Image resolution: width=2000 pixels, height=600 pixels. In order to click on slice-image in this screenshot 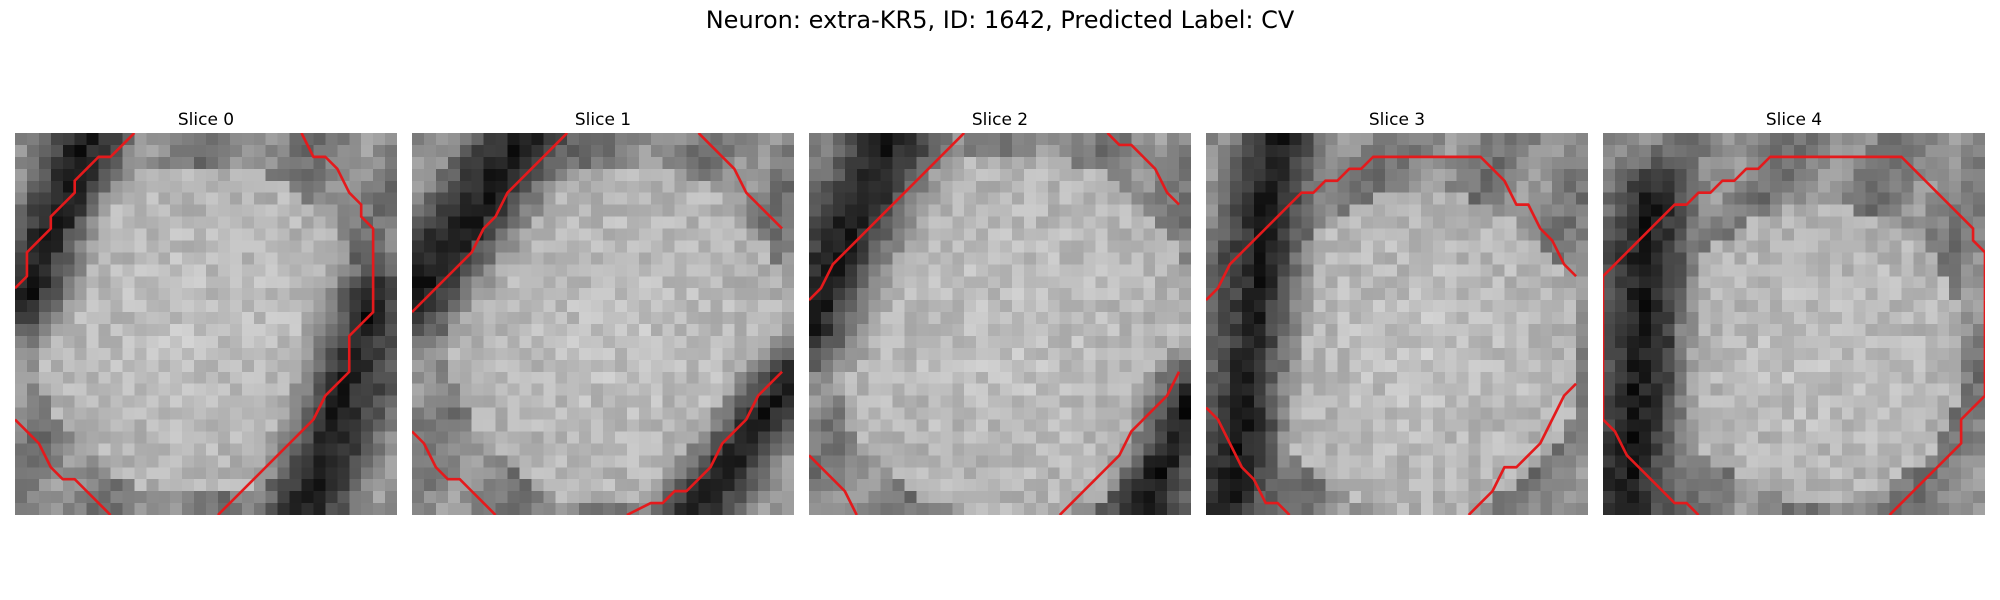, I will do `click(1794, 324)`.